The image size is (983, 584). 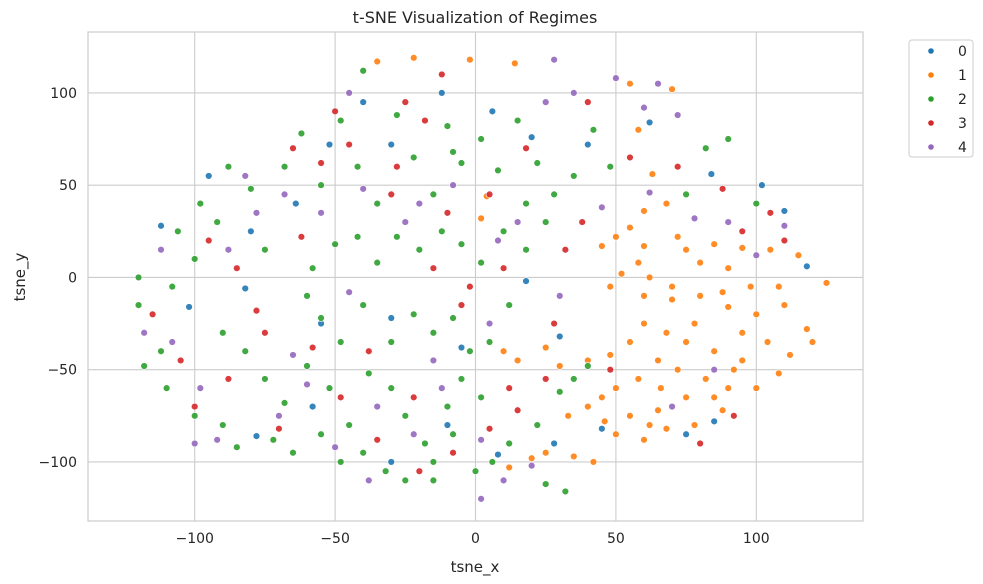 What do you see at coordinates (475, 17) in the screenshot?
I see `chart-title: t-SNE Visualization of Regimes` at bounding box center [475, 17].